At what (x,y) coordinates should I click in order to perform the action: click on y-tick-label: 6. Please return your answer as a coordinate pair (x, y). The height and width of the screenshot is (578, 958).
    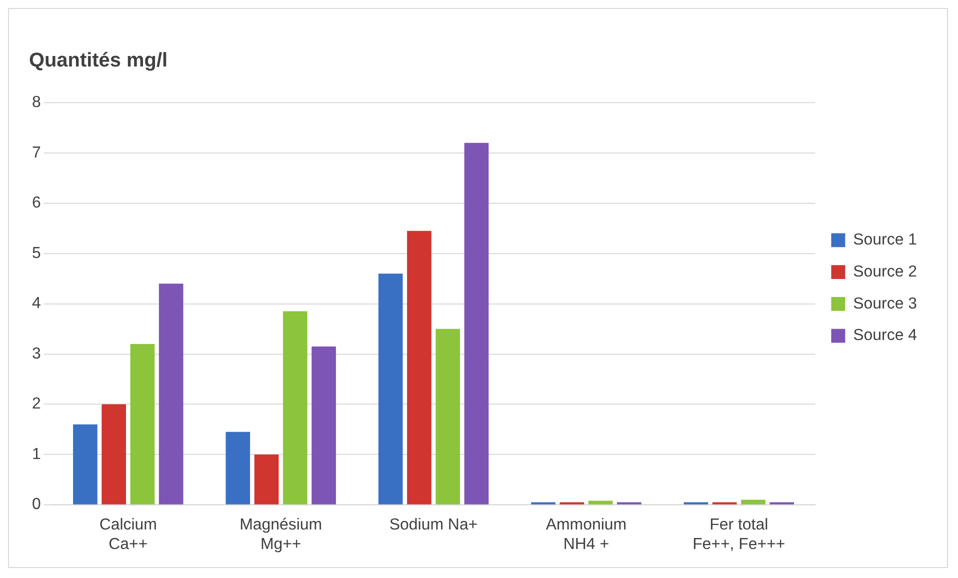
    Looking at the image, I should click on (36, 203).